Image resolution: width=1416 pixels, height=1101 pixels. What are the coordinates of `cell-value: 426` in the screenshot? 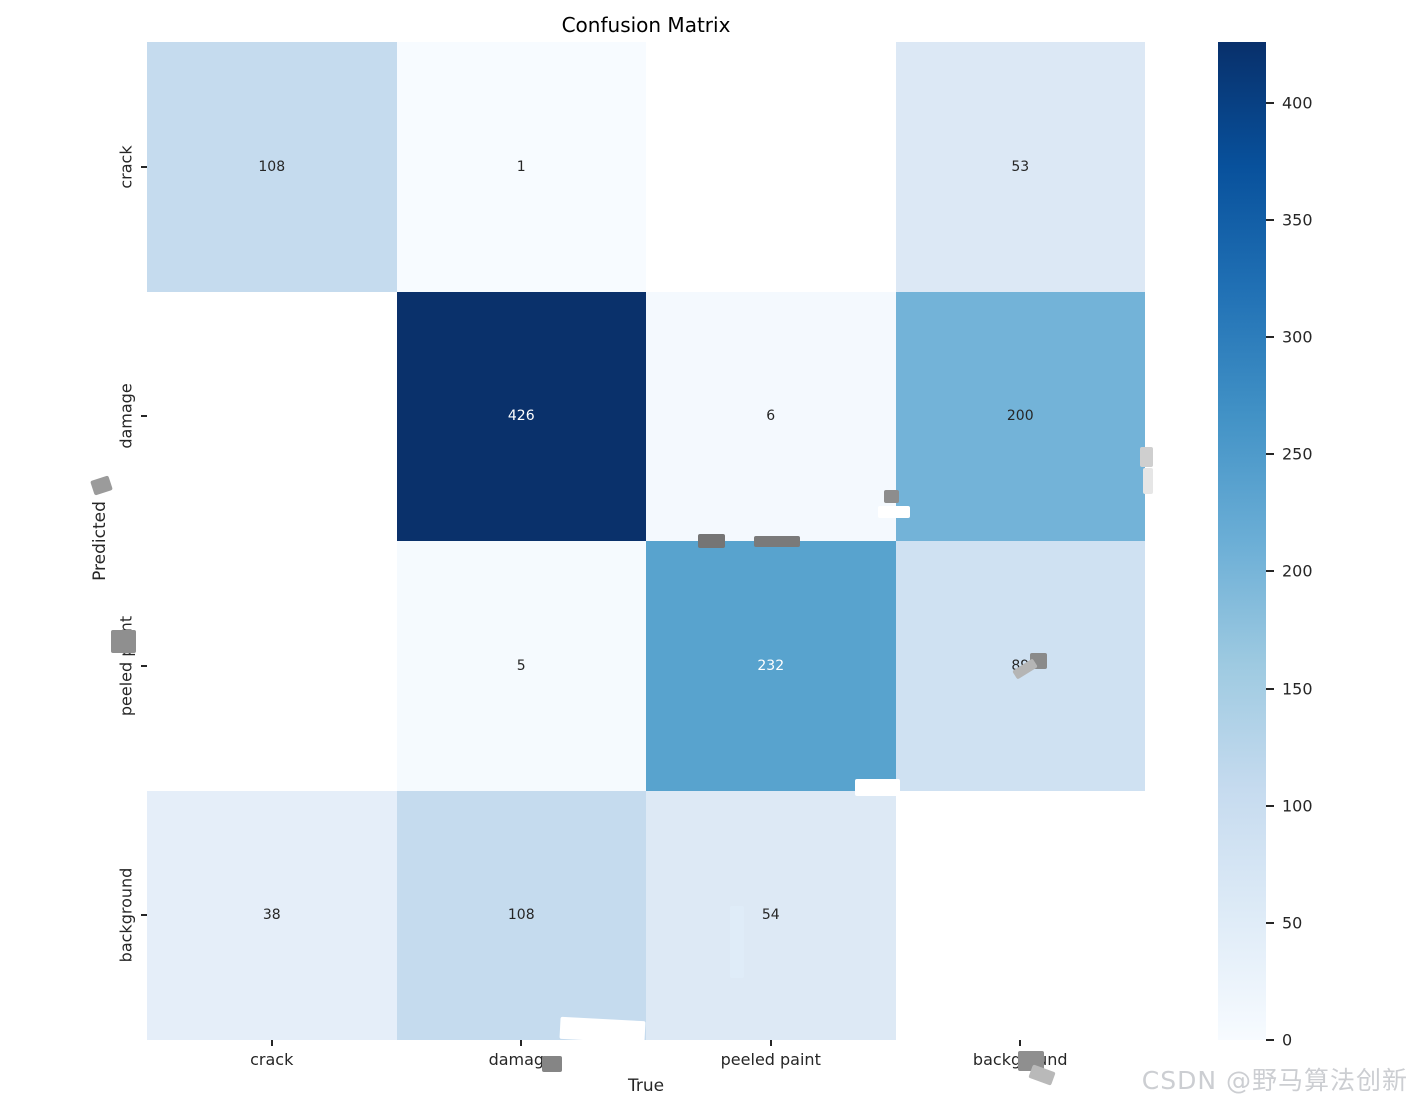 It's located at (521, 416).